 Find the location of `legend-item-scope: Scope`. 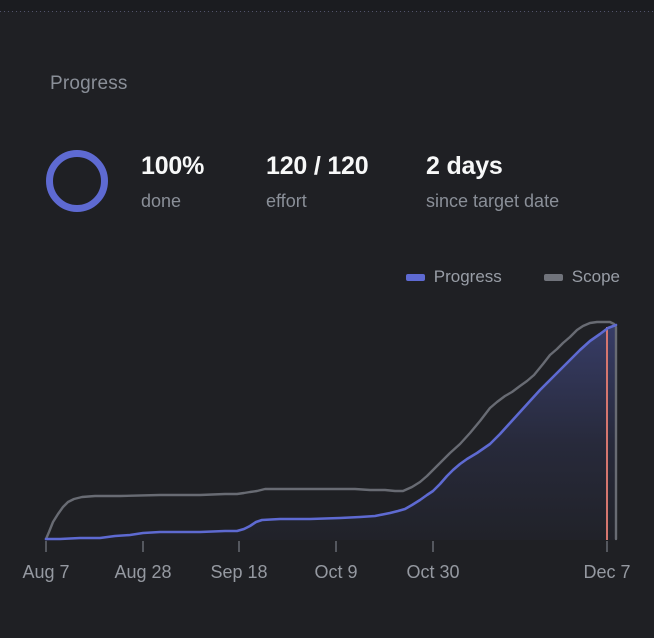

legend-item-scope: Scope is located at coordinates (581, 277).